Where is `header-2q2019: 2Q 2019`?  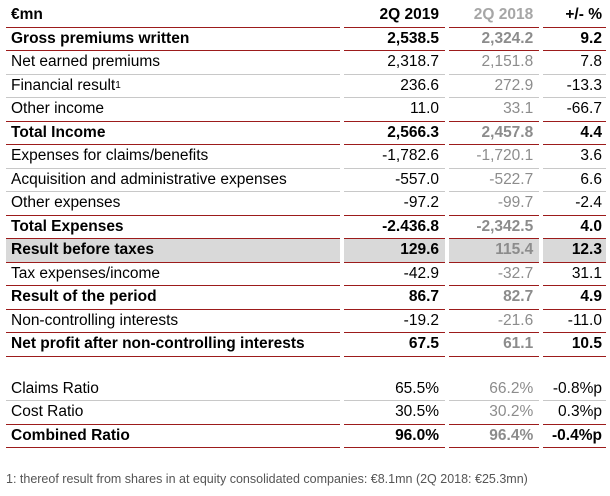
header-2q2019: 2Q 2019 is located at coordinates (395, 16).